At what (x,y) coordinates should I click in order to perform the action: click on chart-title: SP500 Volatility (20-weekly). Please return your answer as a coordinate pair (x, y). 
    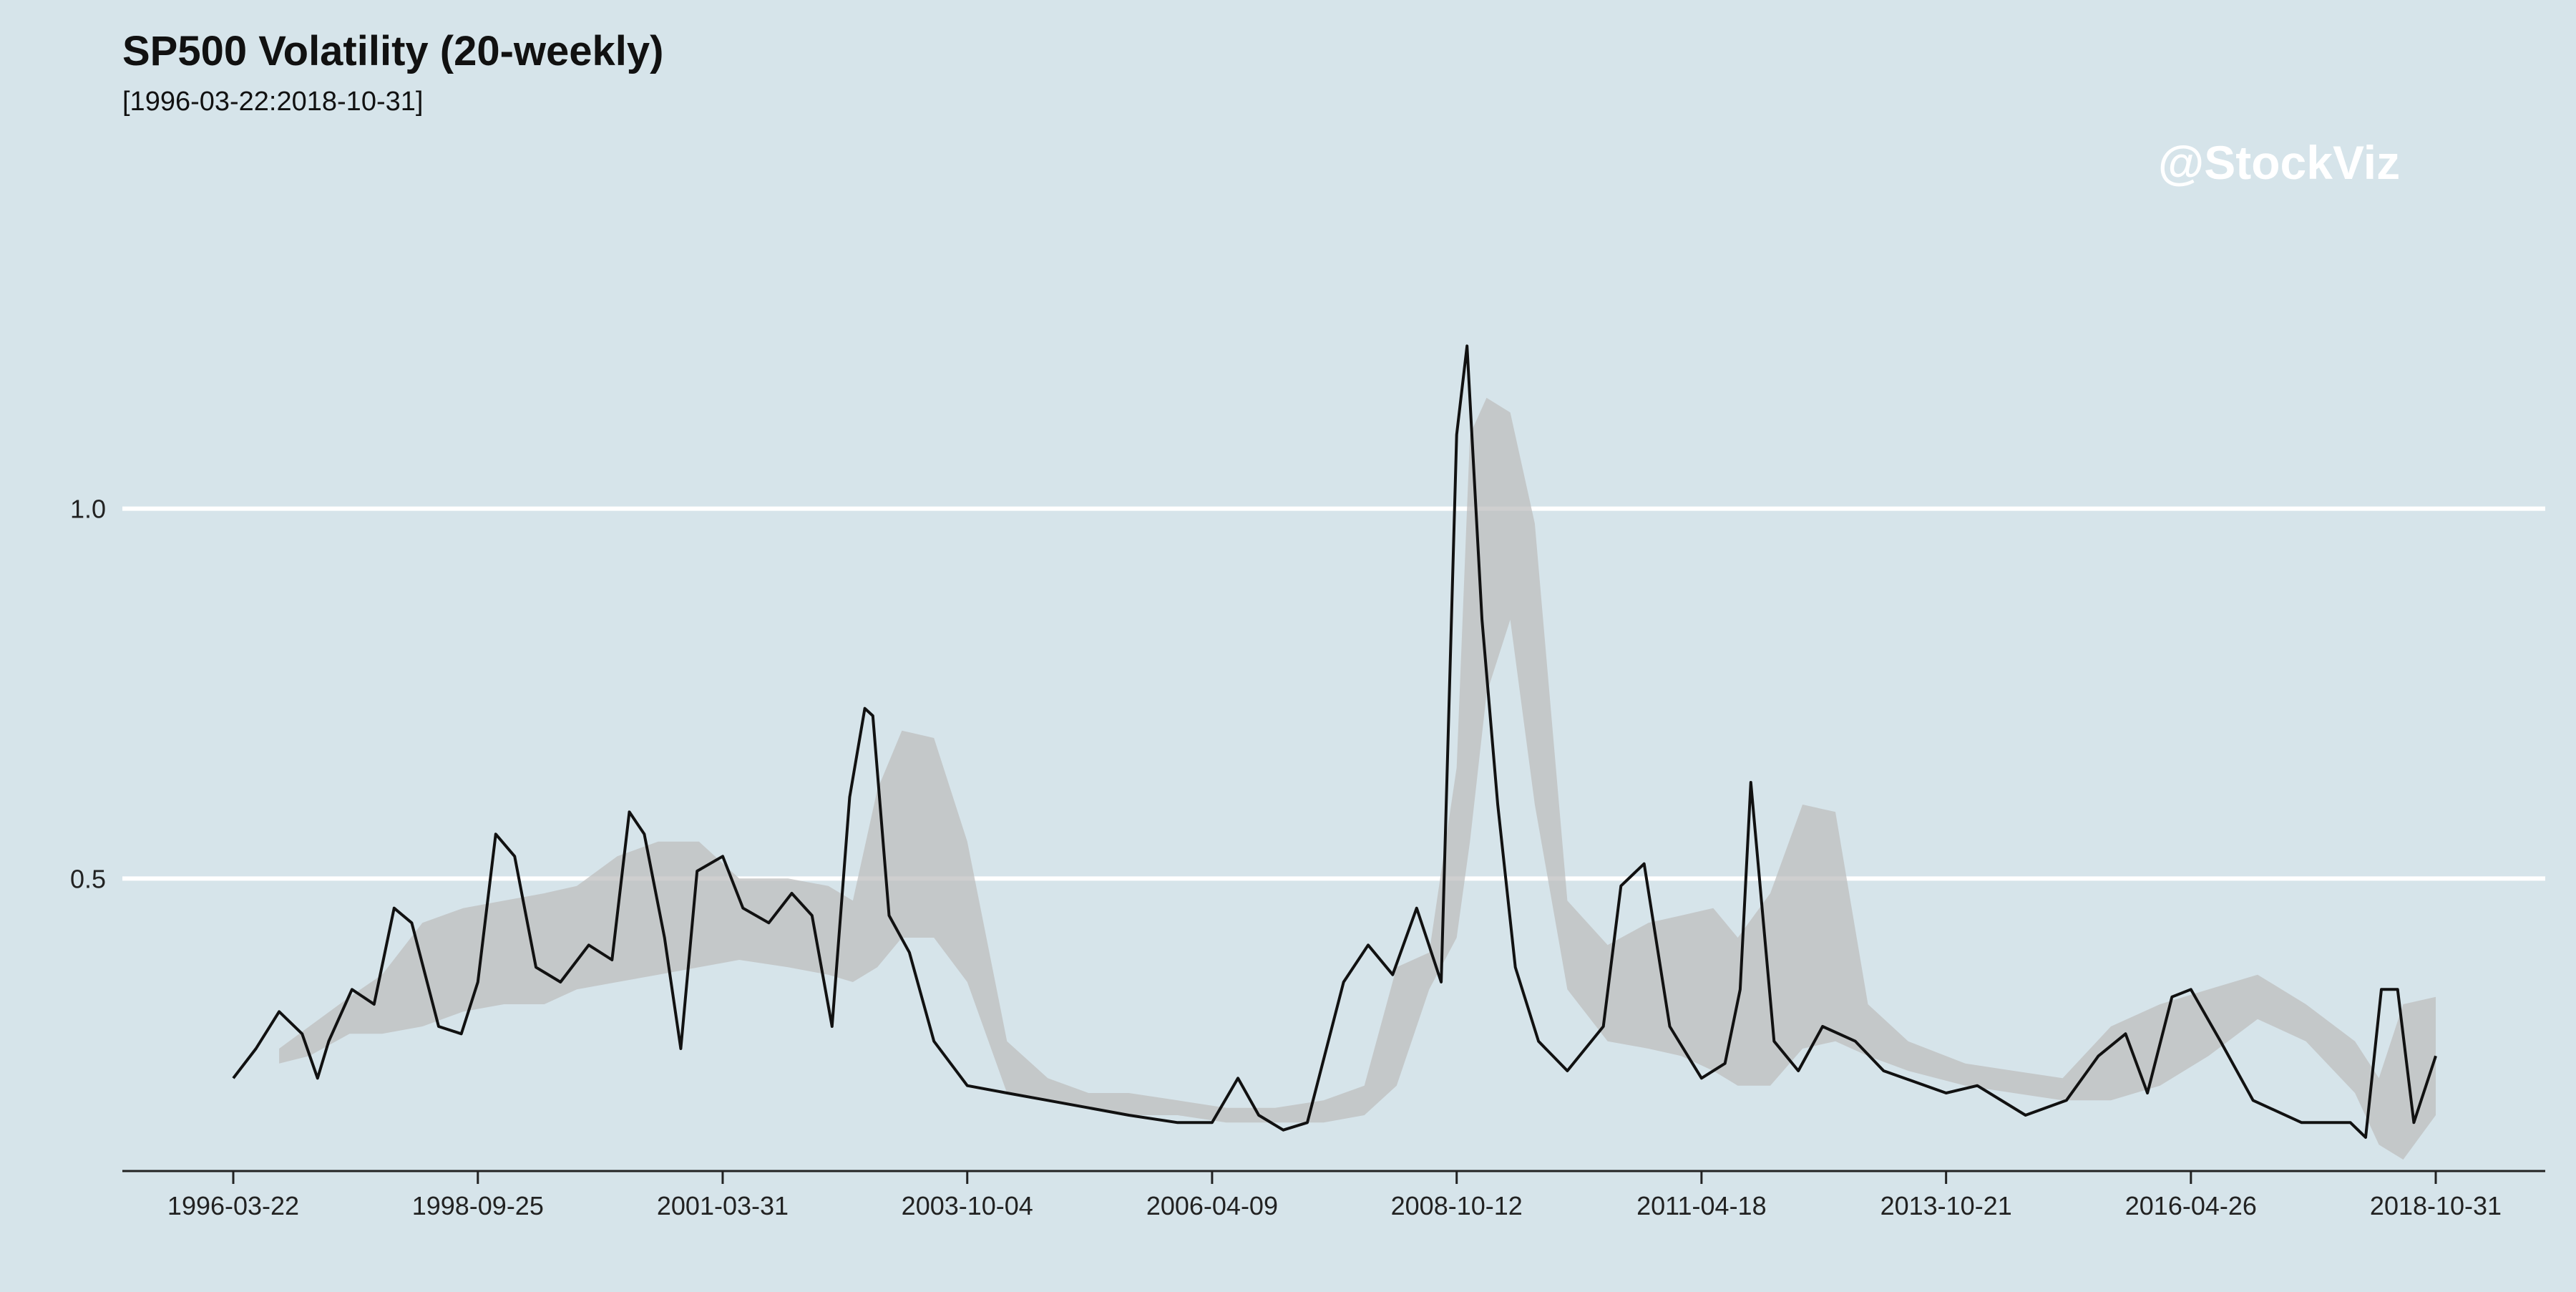
    Looking at the image, I should click on (393, 51).